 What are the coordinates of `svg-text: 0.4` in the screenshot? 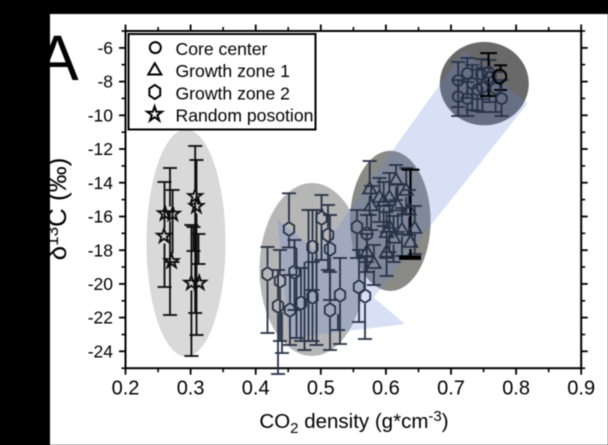 It's located at (256, 389).